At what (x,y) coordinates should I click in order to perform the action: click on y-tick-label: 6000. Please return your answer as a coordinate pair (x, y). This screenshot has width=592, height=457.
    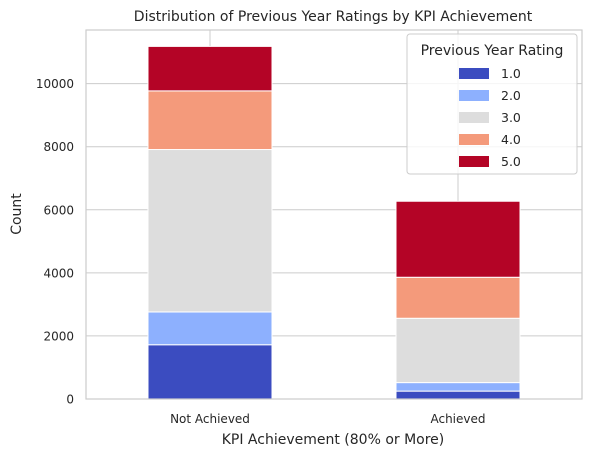
    Looking at the image, I should click on (58, 210).